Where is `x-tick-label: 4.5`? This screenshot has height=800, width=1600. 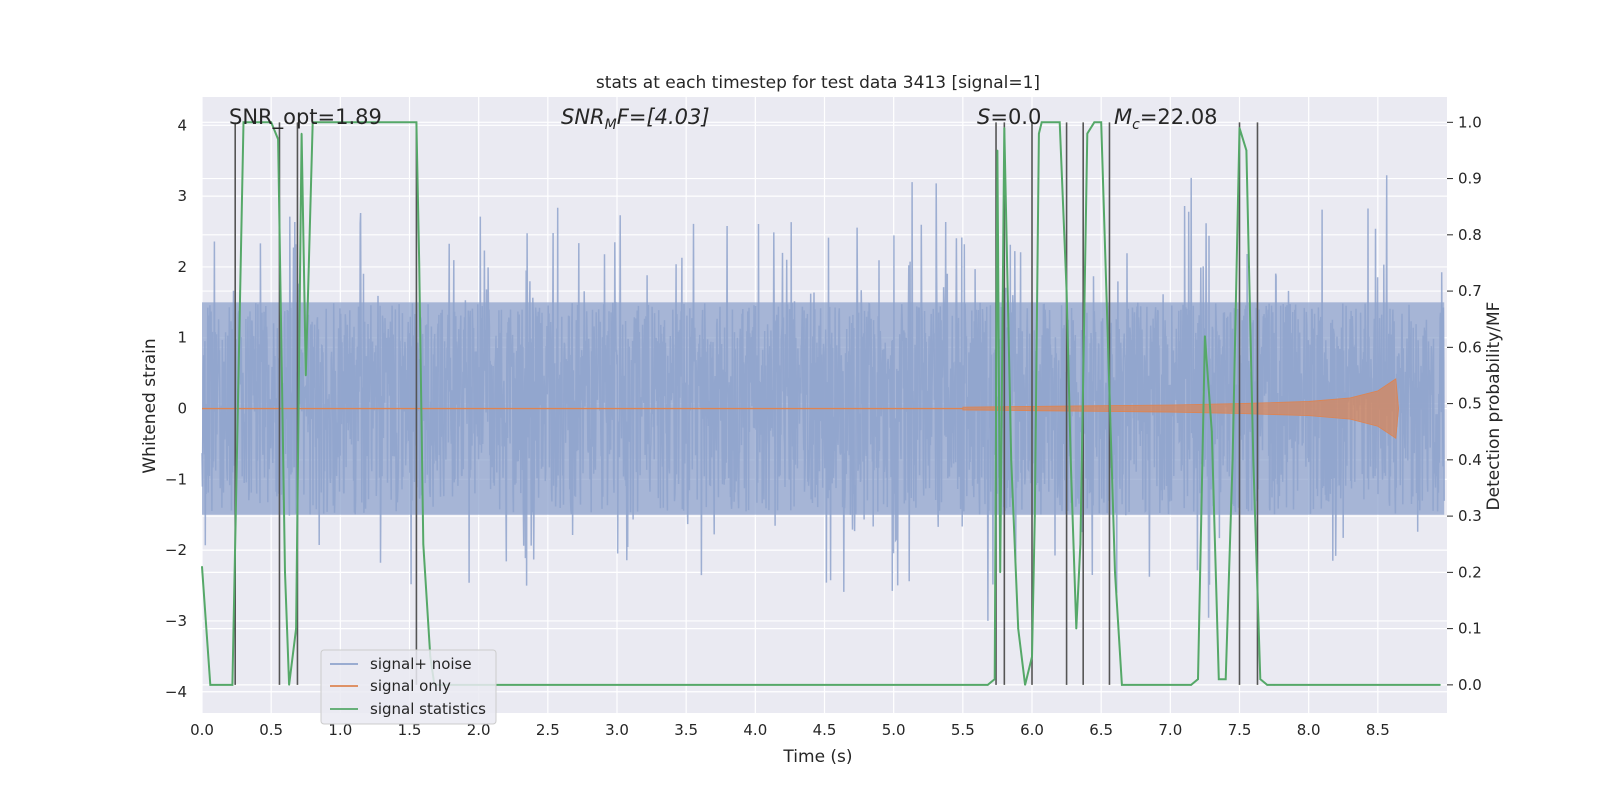 x-tick-label: 4.5 is located at coordinates (825, 730).